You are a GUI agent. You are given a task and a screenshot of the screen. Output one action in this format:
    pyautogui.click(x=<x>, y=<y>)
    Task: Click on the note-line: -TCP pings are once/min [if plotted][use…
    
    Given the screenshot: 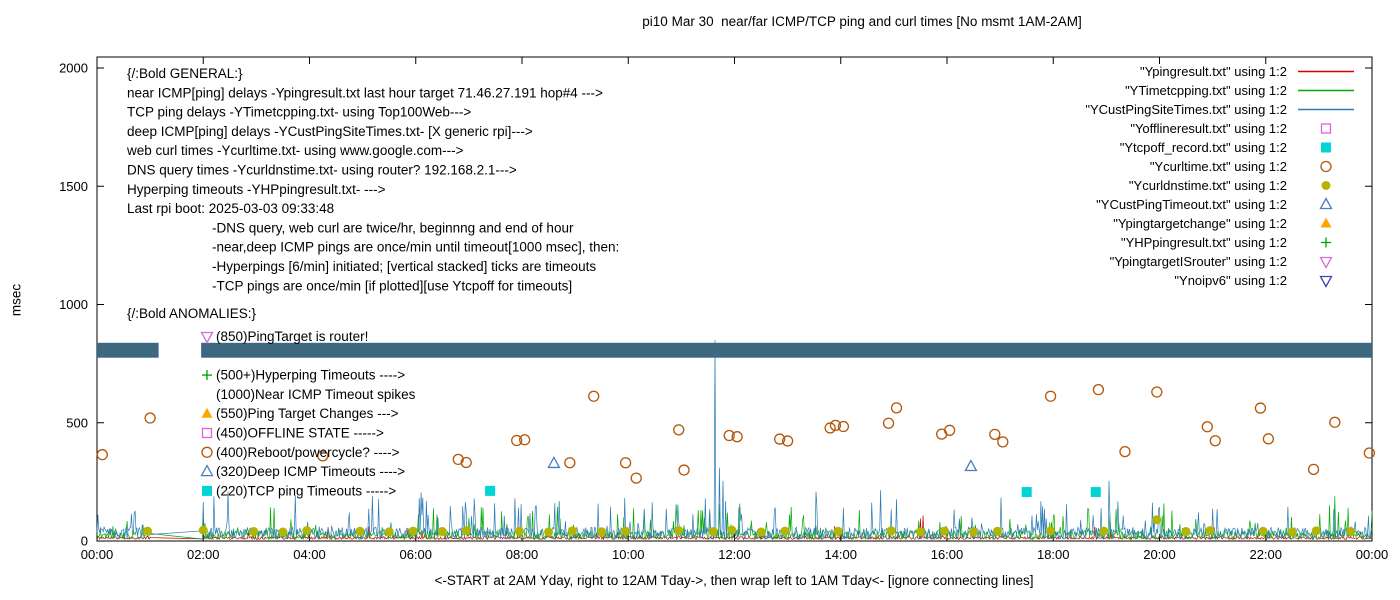 What is the action you would take?
    pyautogui.click(x=392, y=285)
    